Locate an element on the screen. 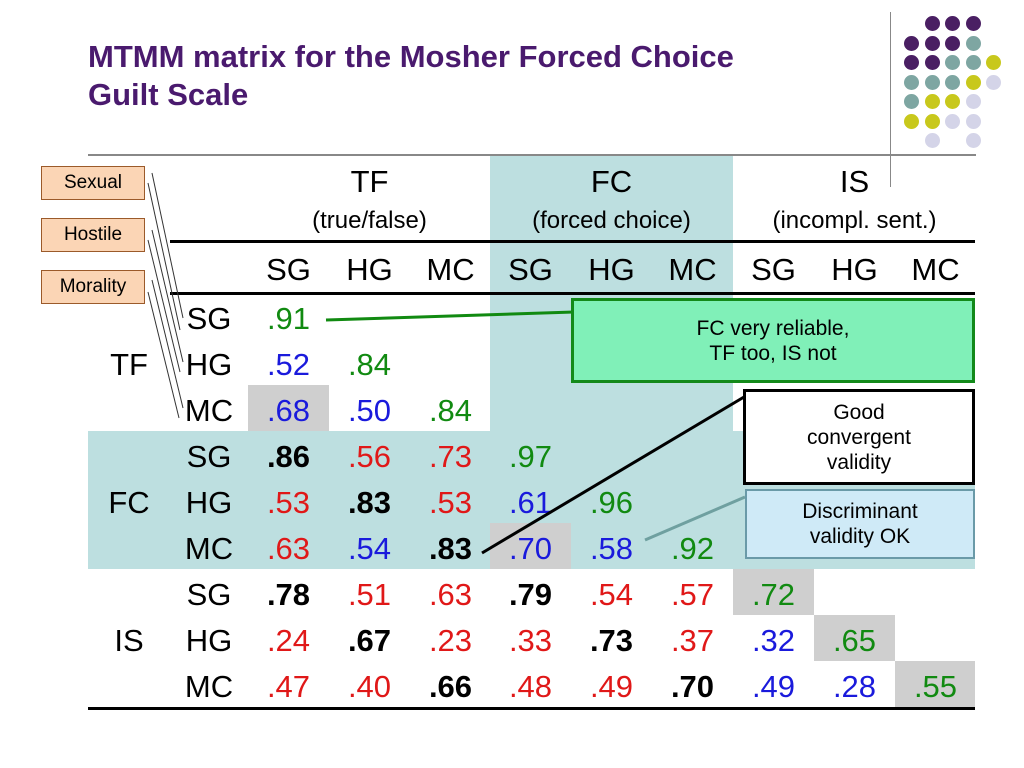 The image size is (1024, 768). callout-reliability: FC very reliable, TF too, IS not is located at coordinates (773, 340).